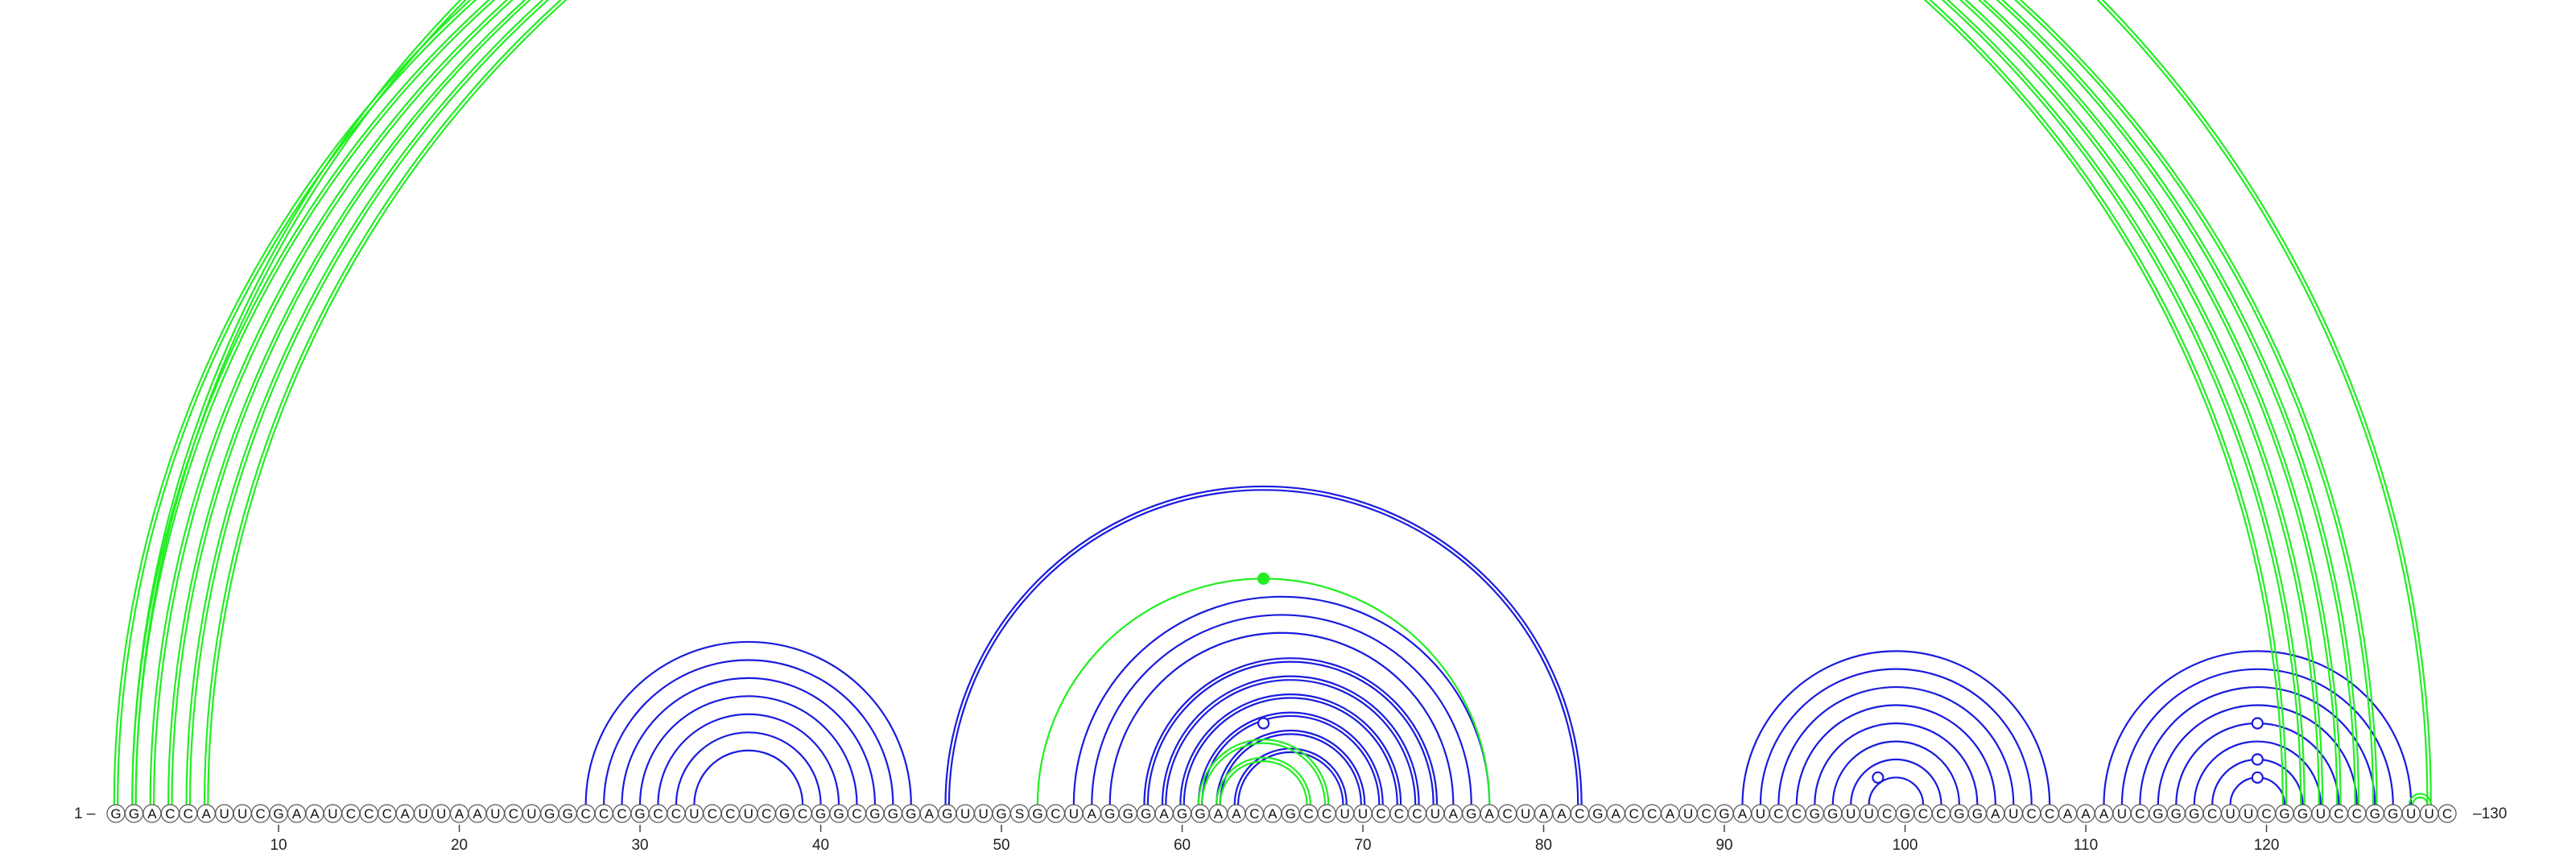 The height and width of the screenshot is (857, 2576). Describe the element at coordinates (1878, 777) in the screenshot. I see `pair-marker-icon` at that location.